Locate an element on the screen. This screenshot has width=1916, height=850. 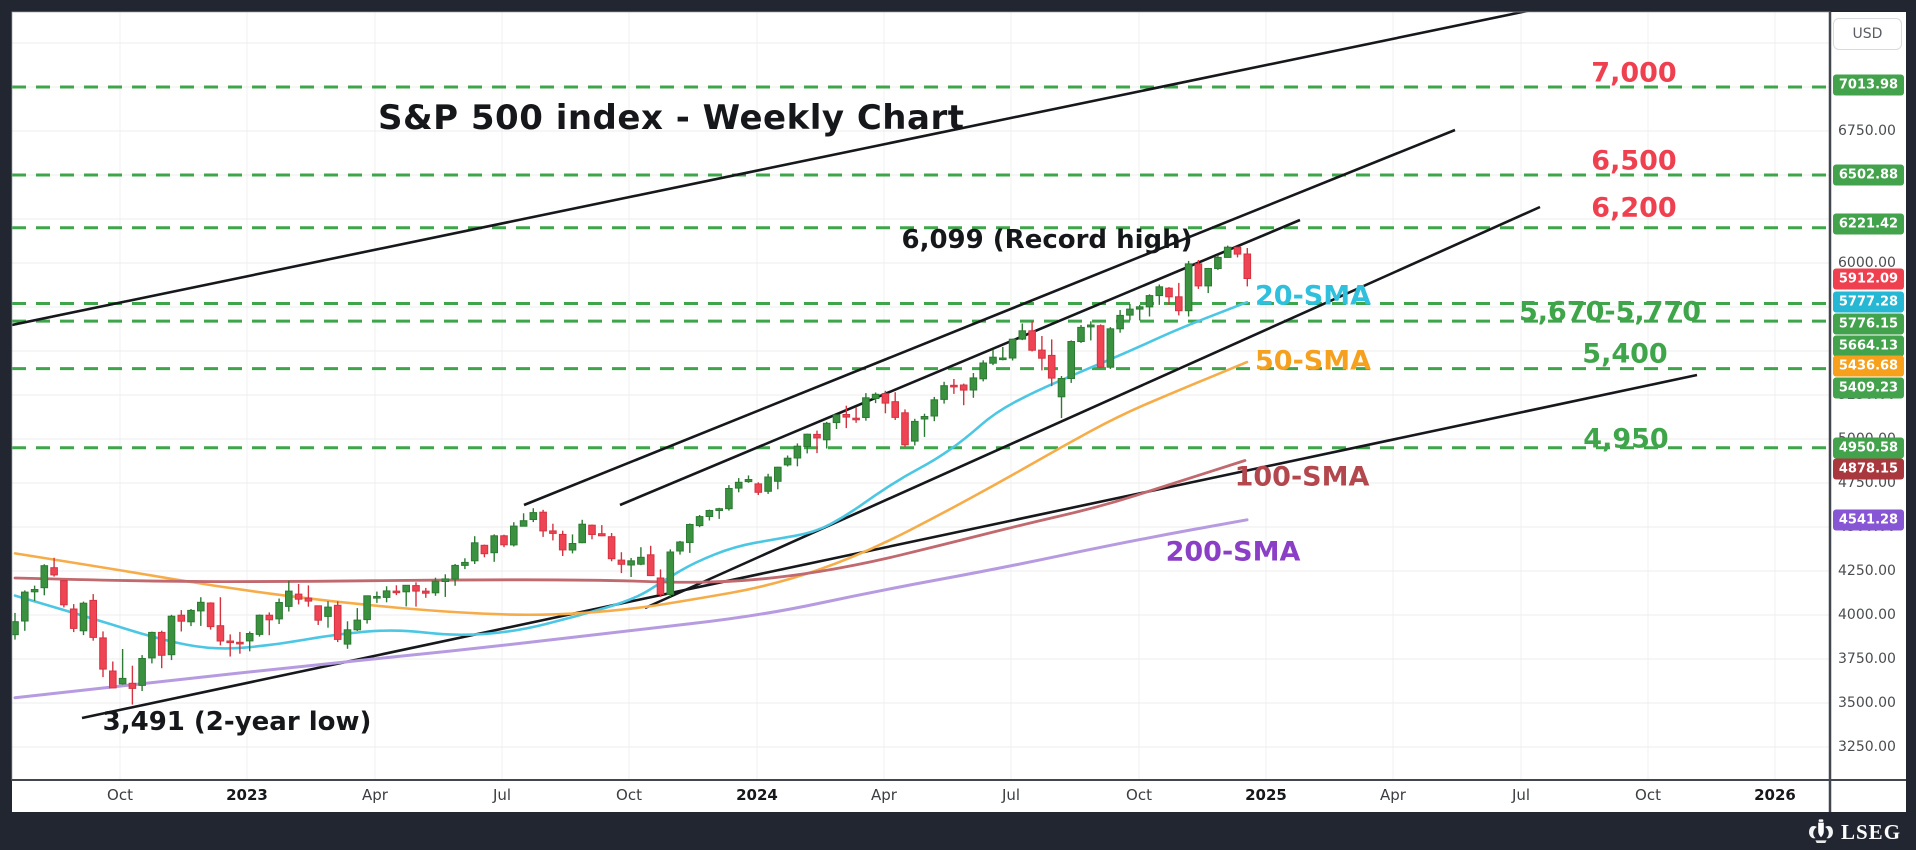
price-axis is located at coordinates (1868, 396).